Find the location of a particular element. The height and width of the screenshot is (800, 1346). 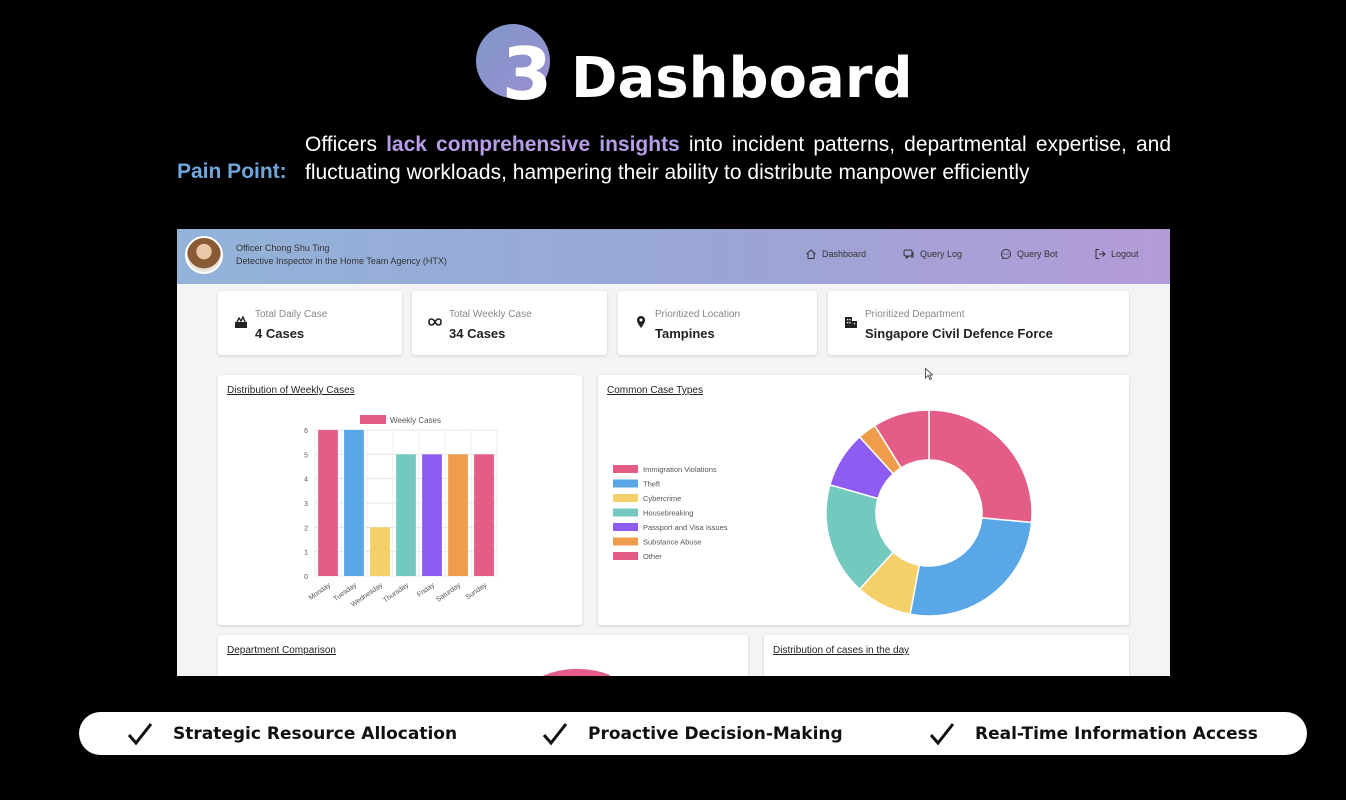

home-icon is located at coordinates (811, 254).